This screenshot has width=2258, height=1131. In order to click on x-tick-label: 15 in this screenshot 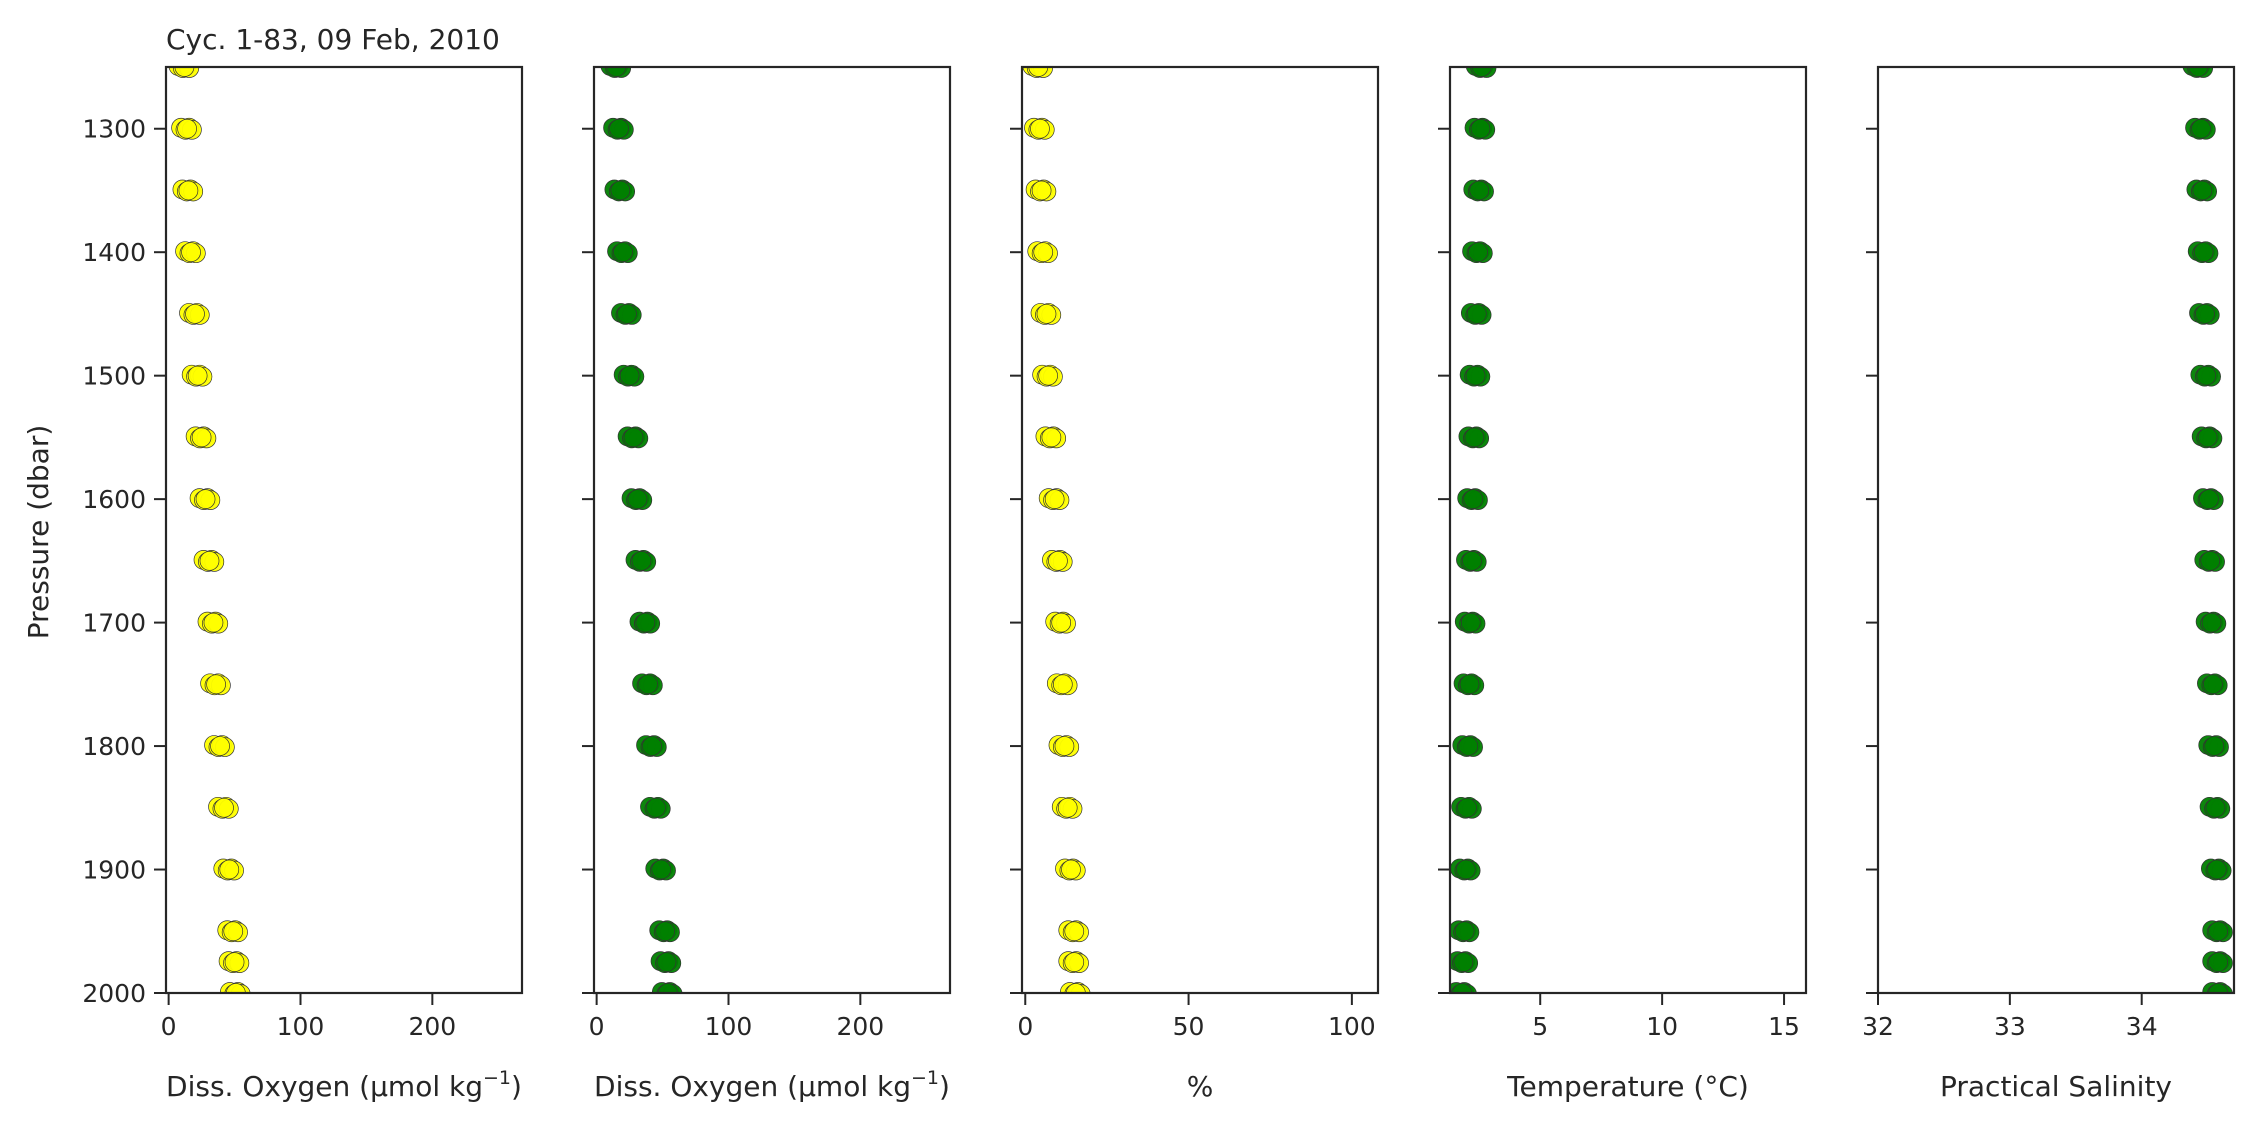, I will do `click(1784, 1026)`.